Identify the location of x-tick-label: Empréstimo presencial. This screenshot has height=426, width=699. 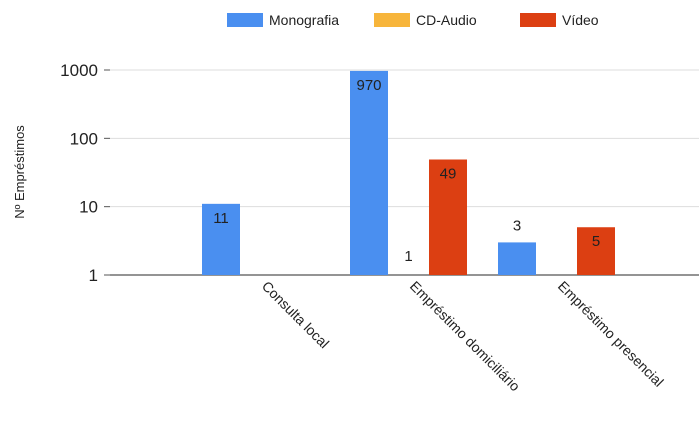
(611, 334).